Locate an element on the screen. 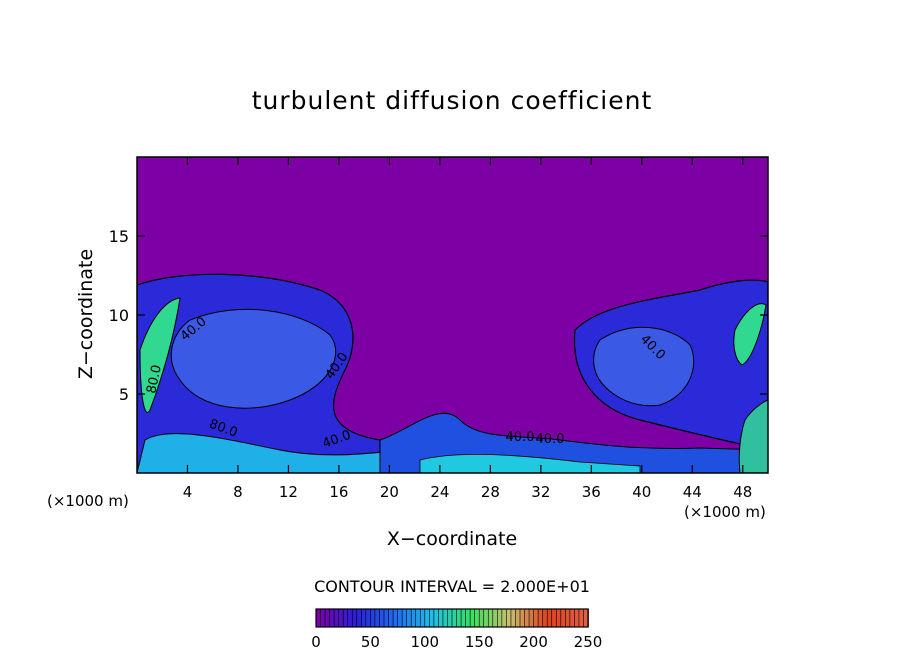 The width and height of the screenshot is (904, 654). x-tick-label: 16 is located at coordinates (338, 492).